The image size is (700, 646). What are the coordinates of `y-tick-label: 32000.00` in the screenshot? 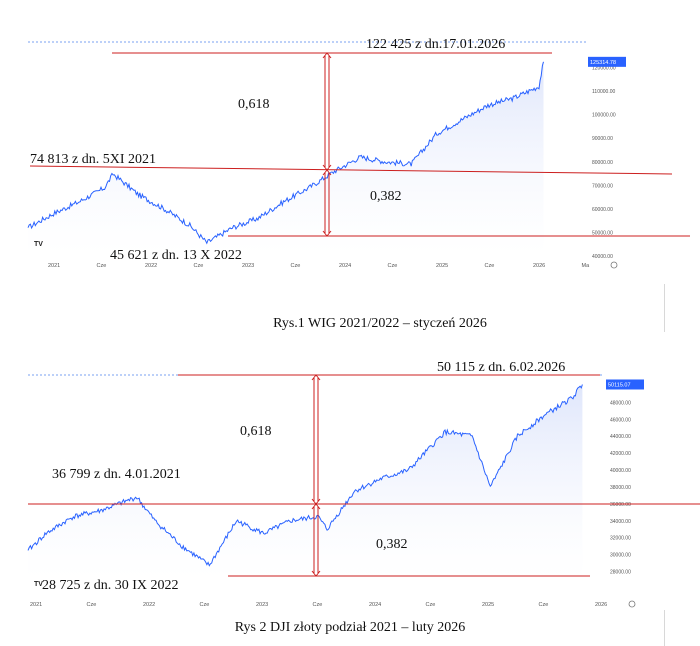 It's located at (620, 539).